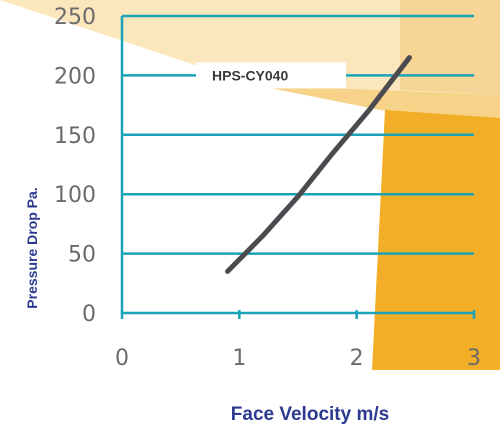  What do you see at coordinates (89, 314) in the screenshot?
I see `y-tick-label: 0` at bounding box center [89, 314].